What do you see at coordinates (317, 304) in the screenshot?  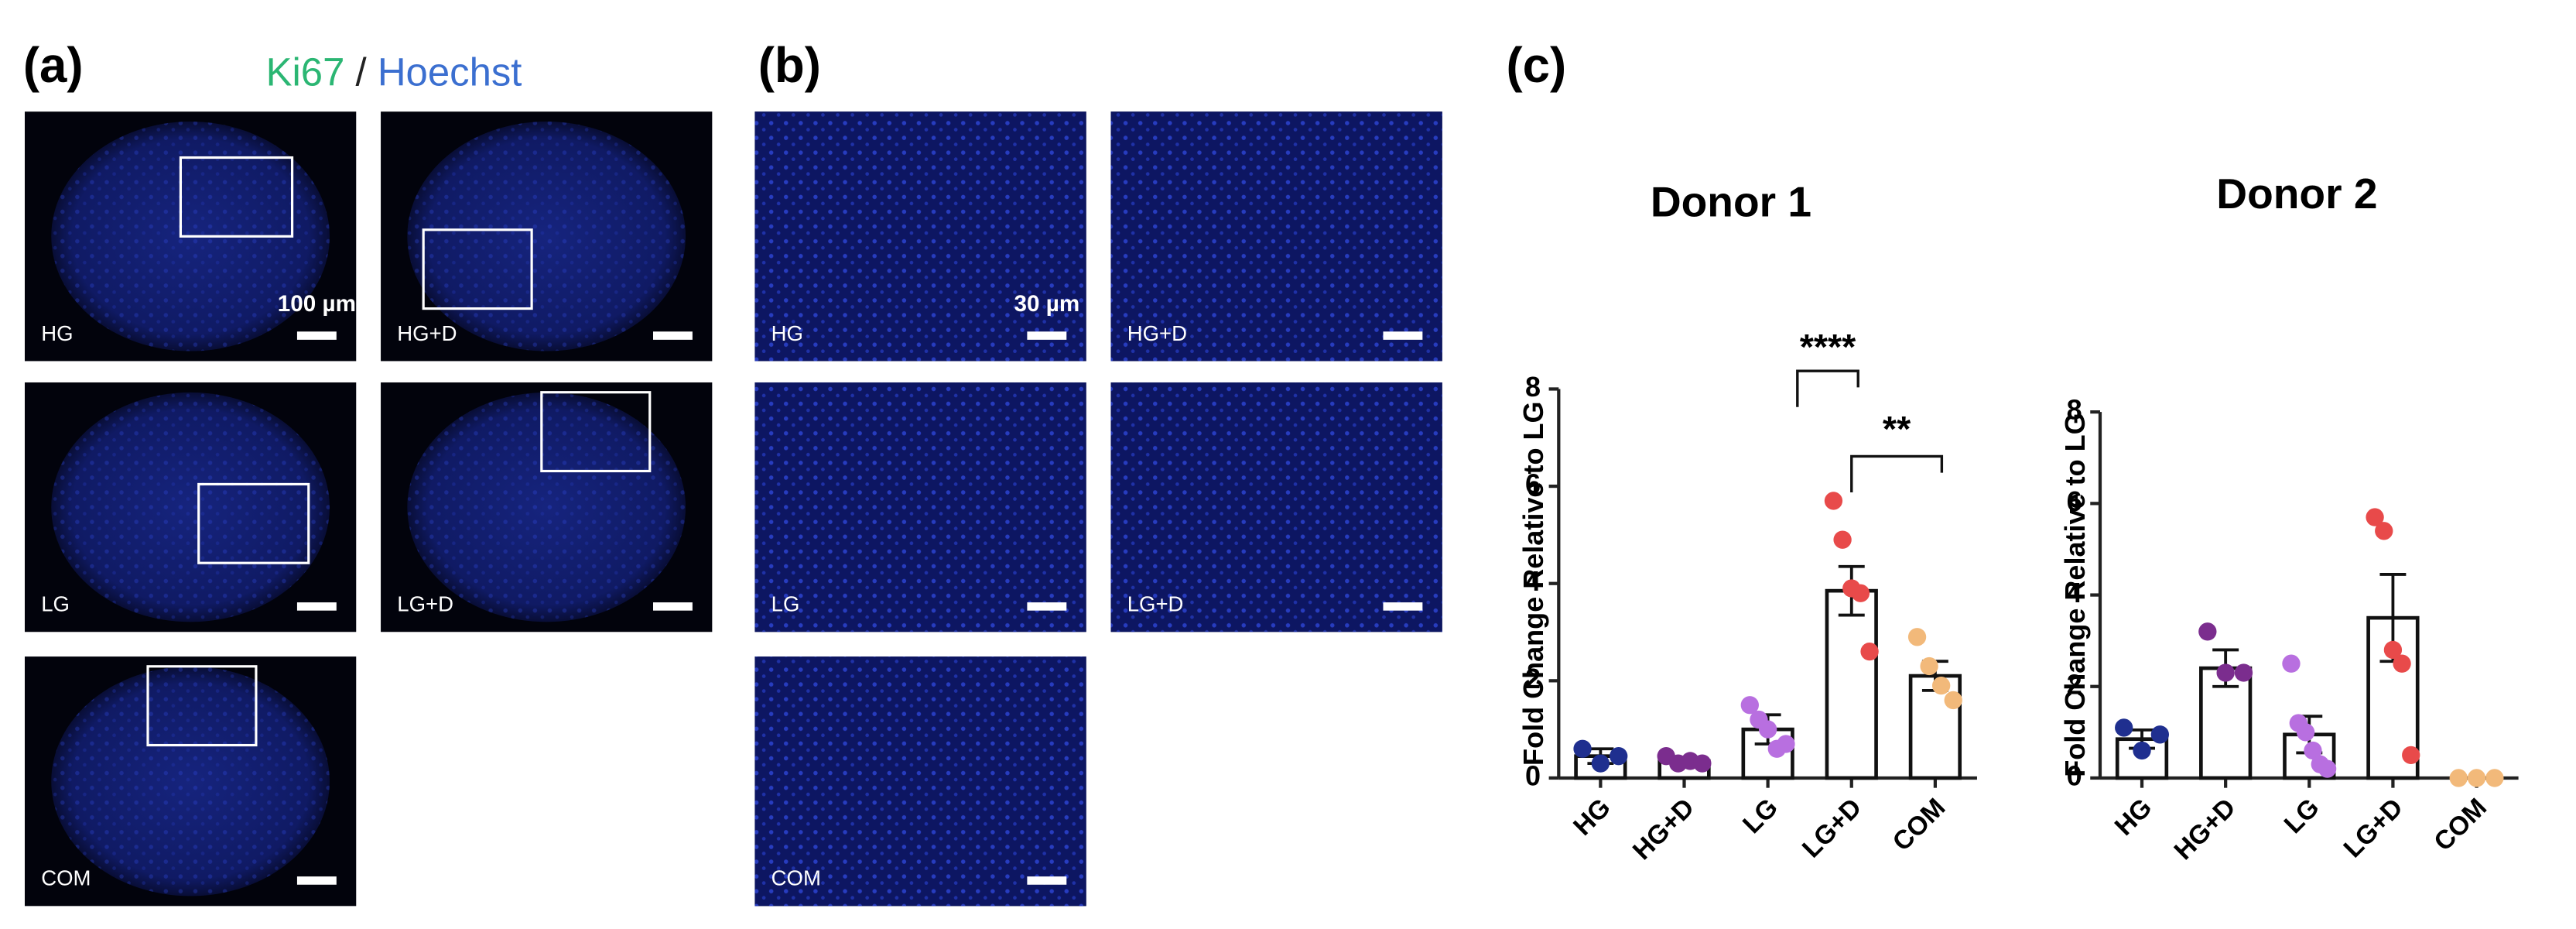 I see `scale-bar-label: 100 µm` at bounding box center [317, 304].